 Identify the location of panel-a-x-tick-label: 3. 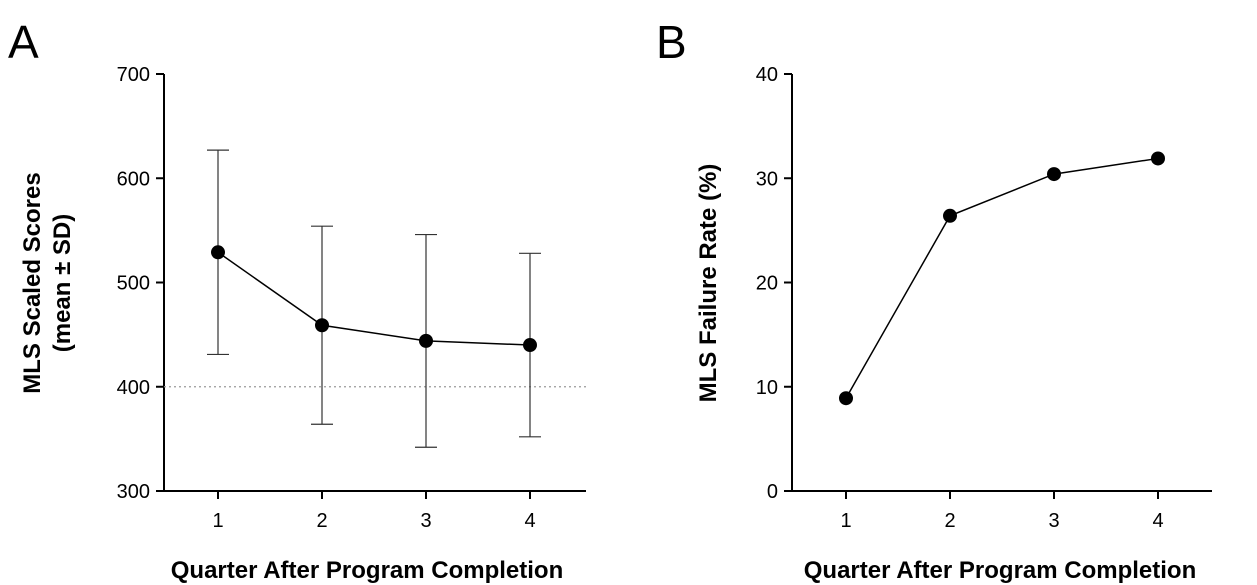
(425, 521).